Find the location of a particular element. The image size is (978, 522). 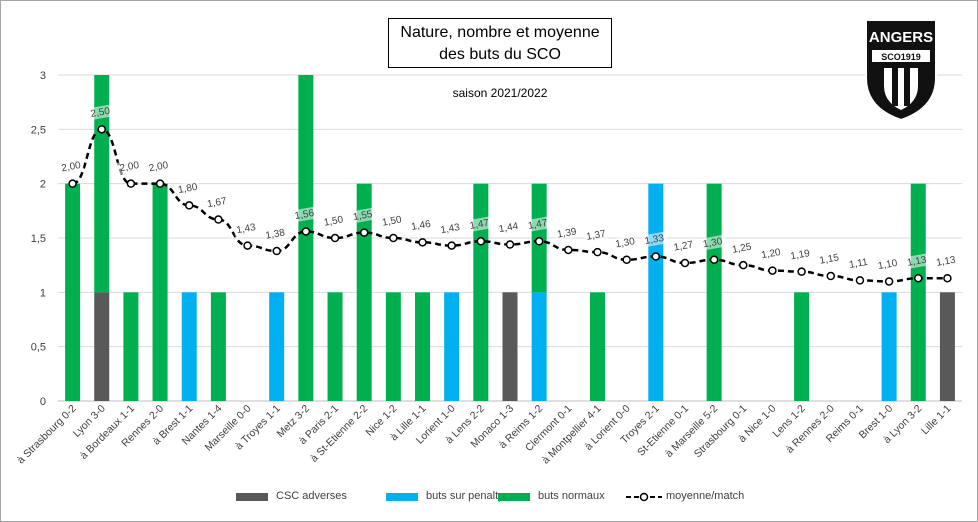

average-label: 1,33 is located at coordinates (654, 239).